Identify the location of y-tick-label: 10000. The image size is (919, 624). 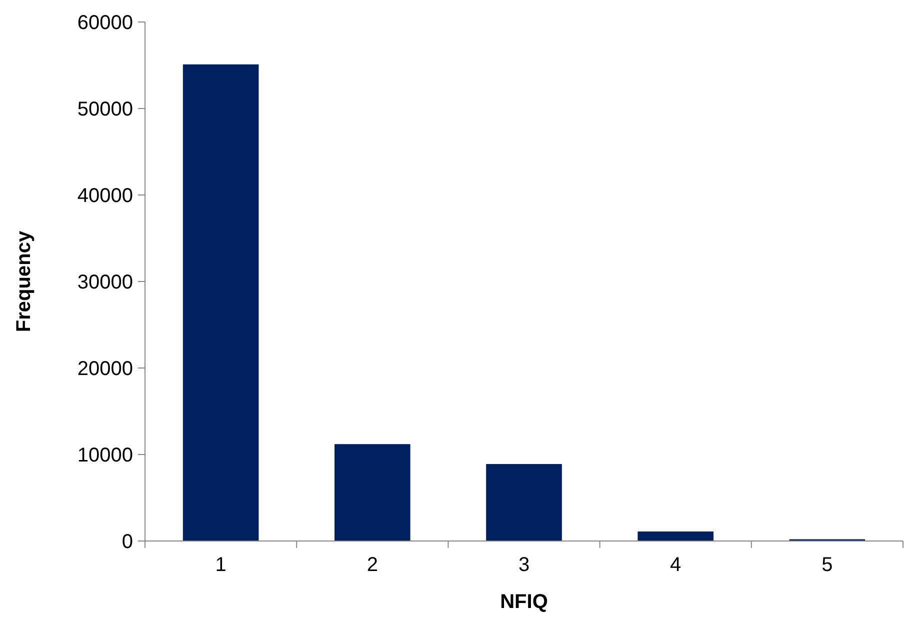
(105, 455).